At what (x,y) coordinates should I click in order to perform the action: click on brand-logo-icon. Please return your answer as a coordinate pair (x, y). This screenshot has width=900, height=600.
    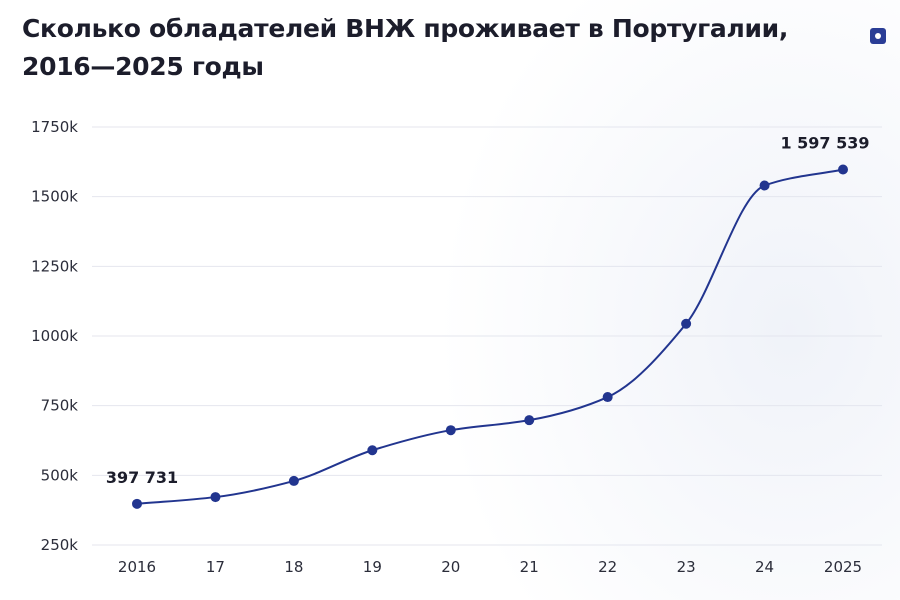
    Looking at the image, I should click on (878, 36).